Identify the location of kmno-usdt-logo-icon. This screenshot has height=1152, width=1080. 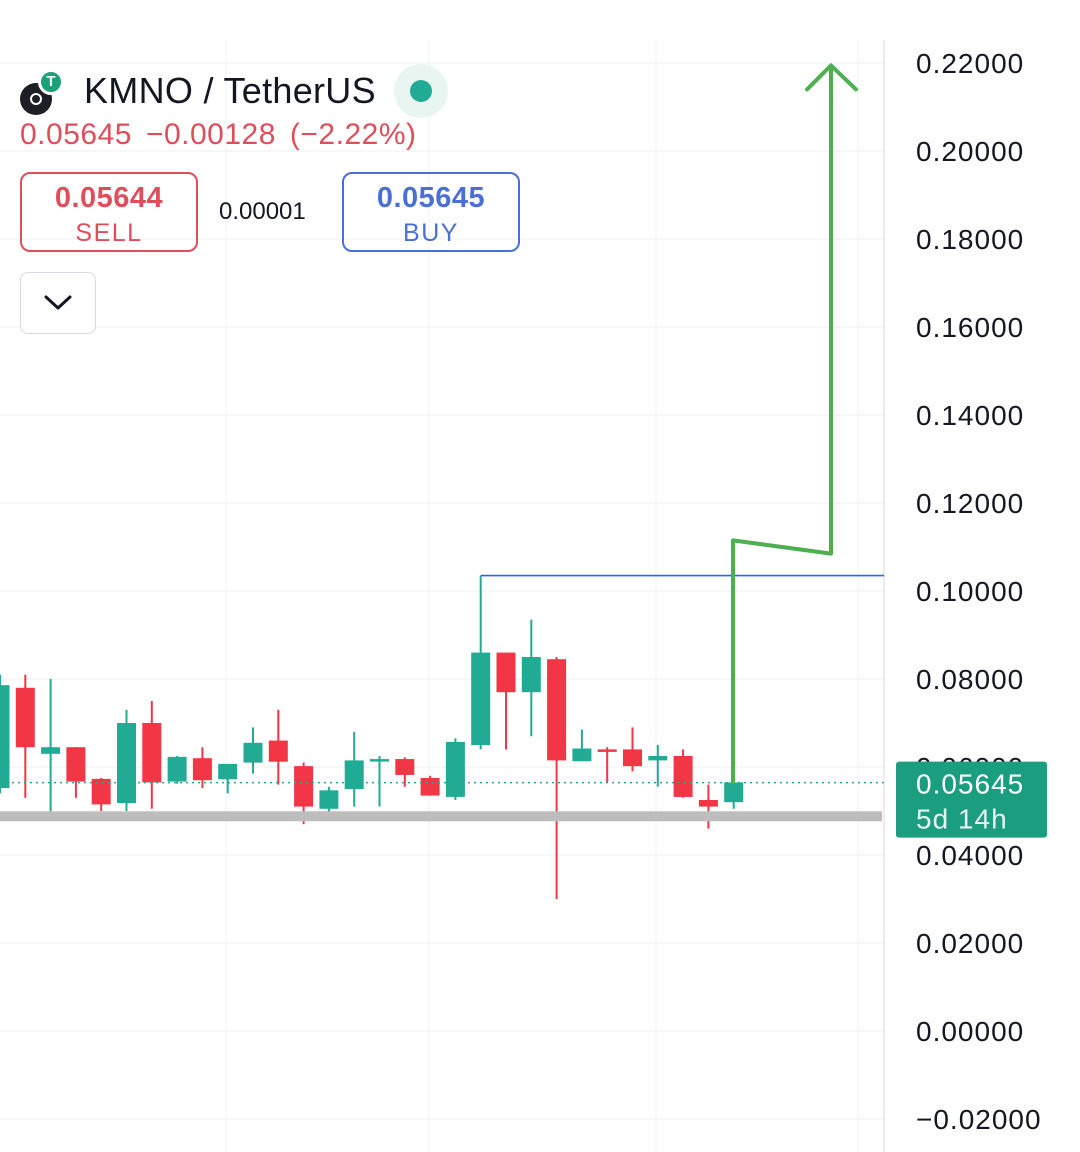
(43, 90).